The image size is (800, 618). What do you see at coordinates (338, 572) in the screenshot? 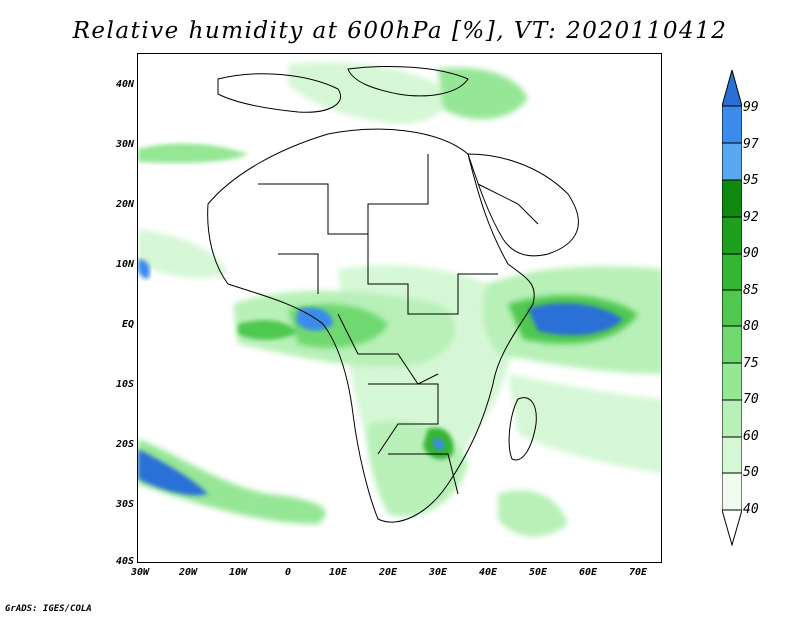
I see `lon-label: 10E` at bounding box center [338, 572].